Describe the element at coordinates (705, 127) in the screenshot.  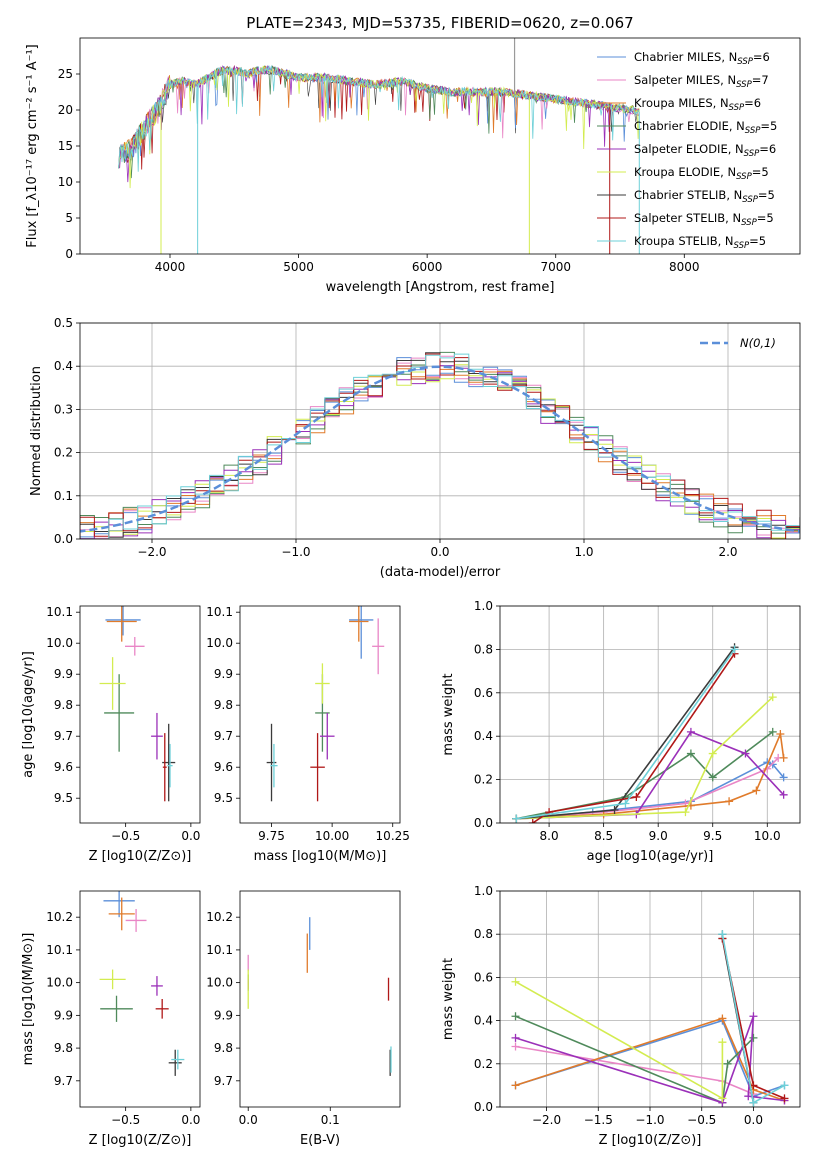
I see `legend-label: Chabrier ELODIE, NSSP=5` at that location.